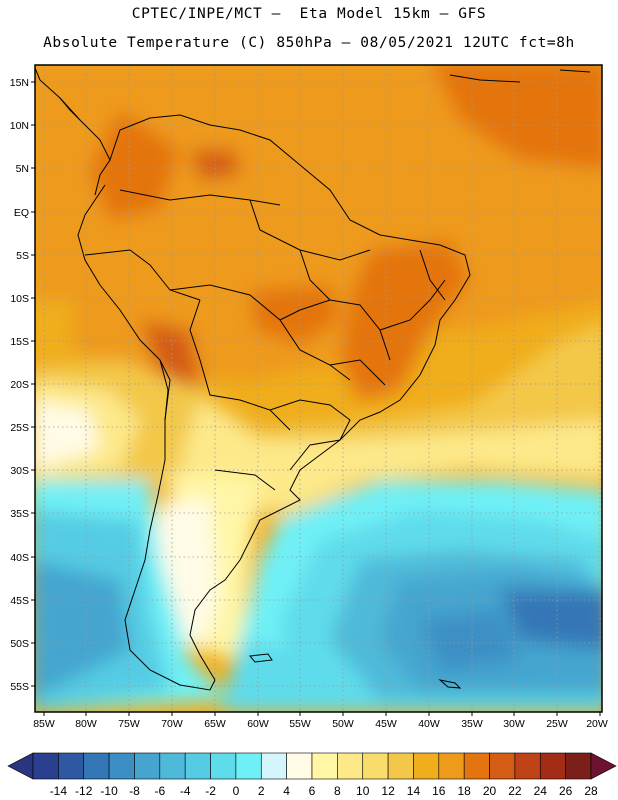  I want to click on colorbar-label: 12, so click(388, 791).